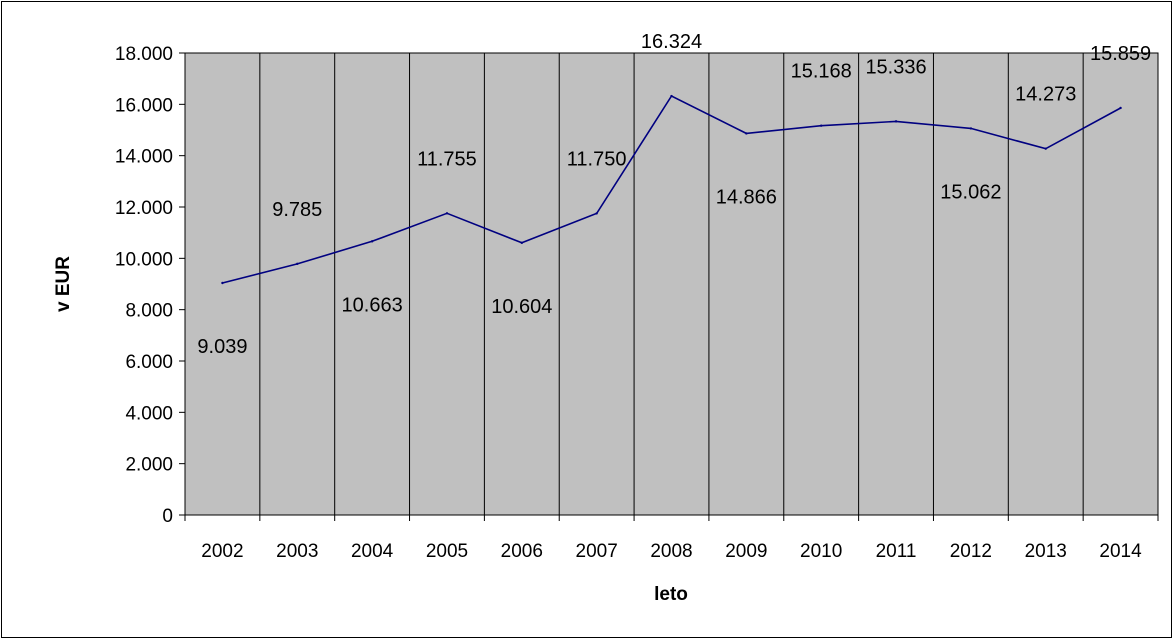  I want to click on data-label: 14.866, so click(746, 197).